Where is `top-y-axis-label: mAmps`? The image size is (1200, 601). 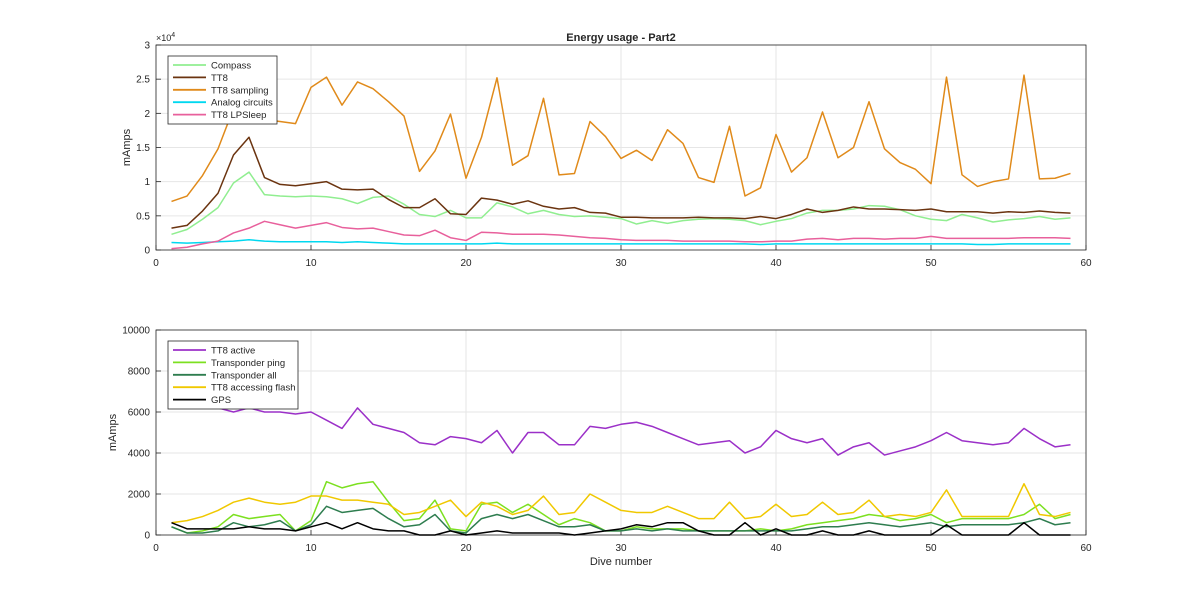
top-y-axis-label: mAmps is located at coordinates (127, 147).